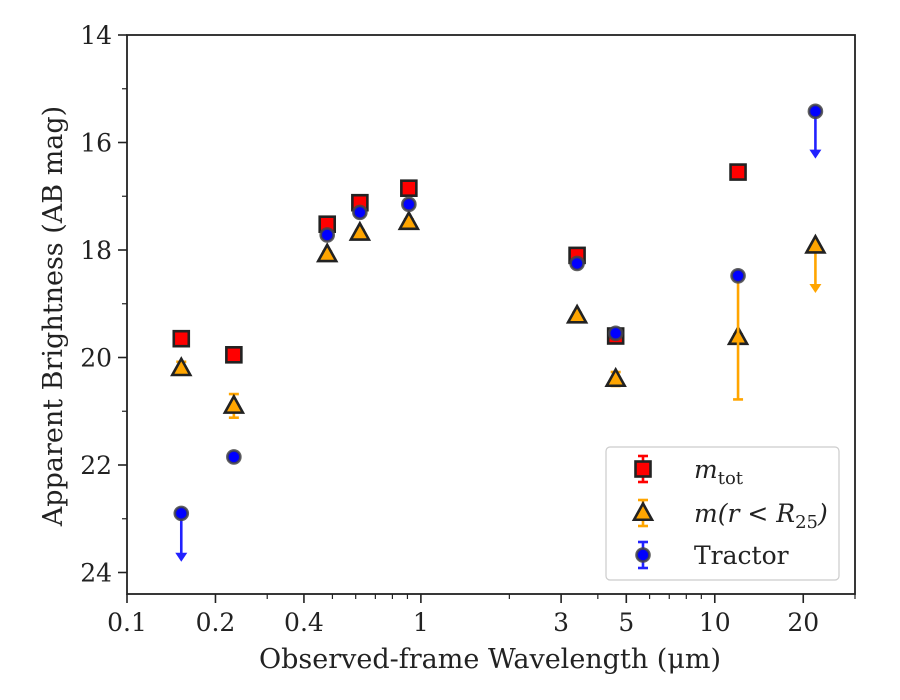  What do you see at coordinates (741, 555) in the screenshot?
I see `legend-label: Tractor` at bounding box center [741, 555].